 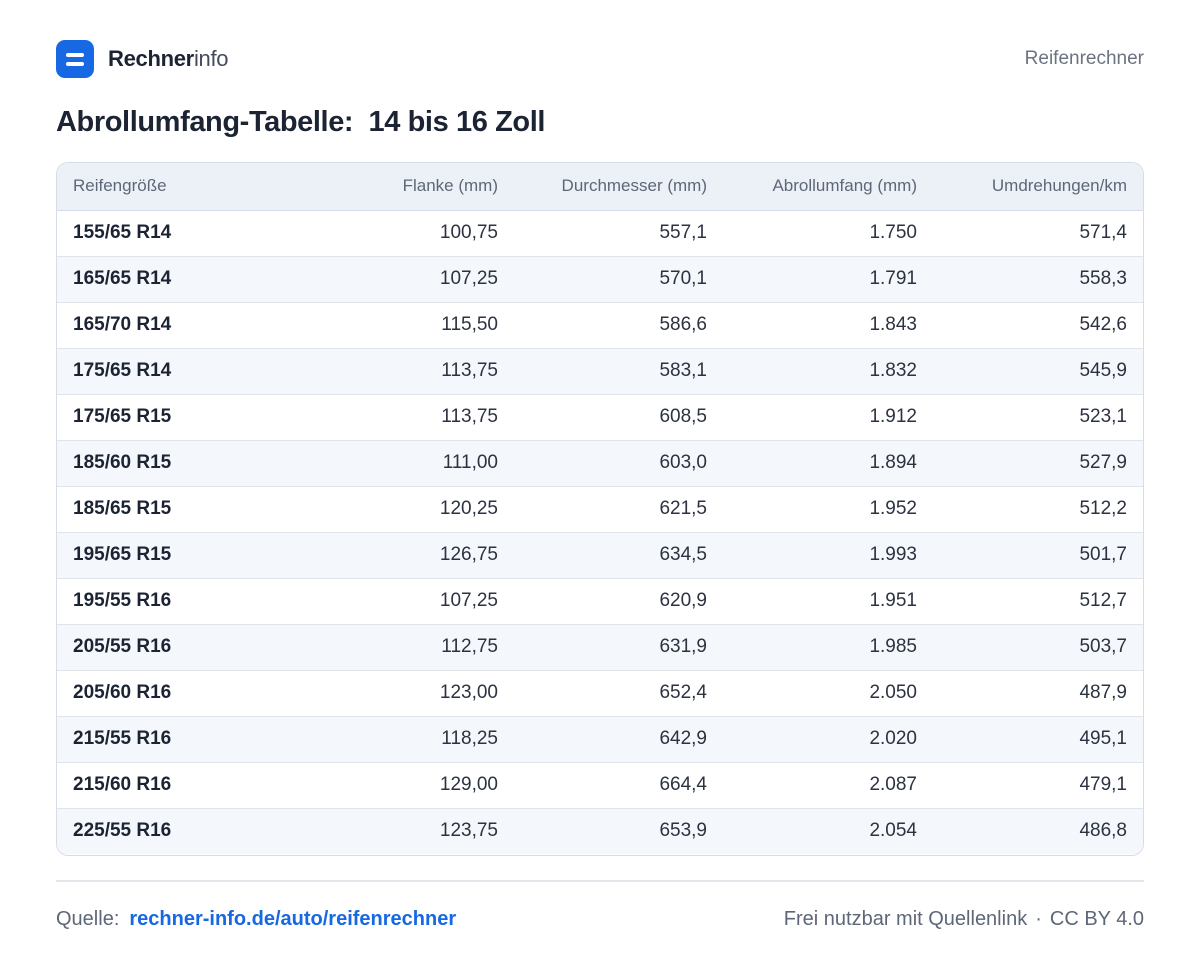 I want to click on table-cell: 512,2, so click(x=1038, y=508).